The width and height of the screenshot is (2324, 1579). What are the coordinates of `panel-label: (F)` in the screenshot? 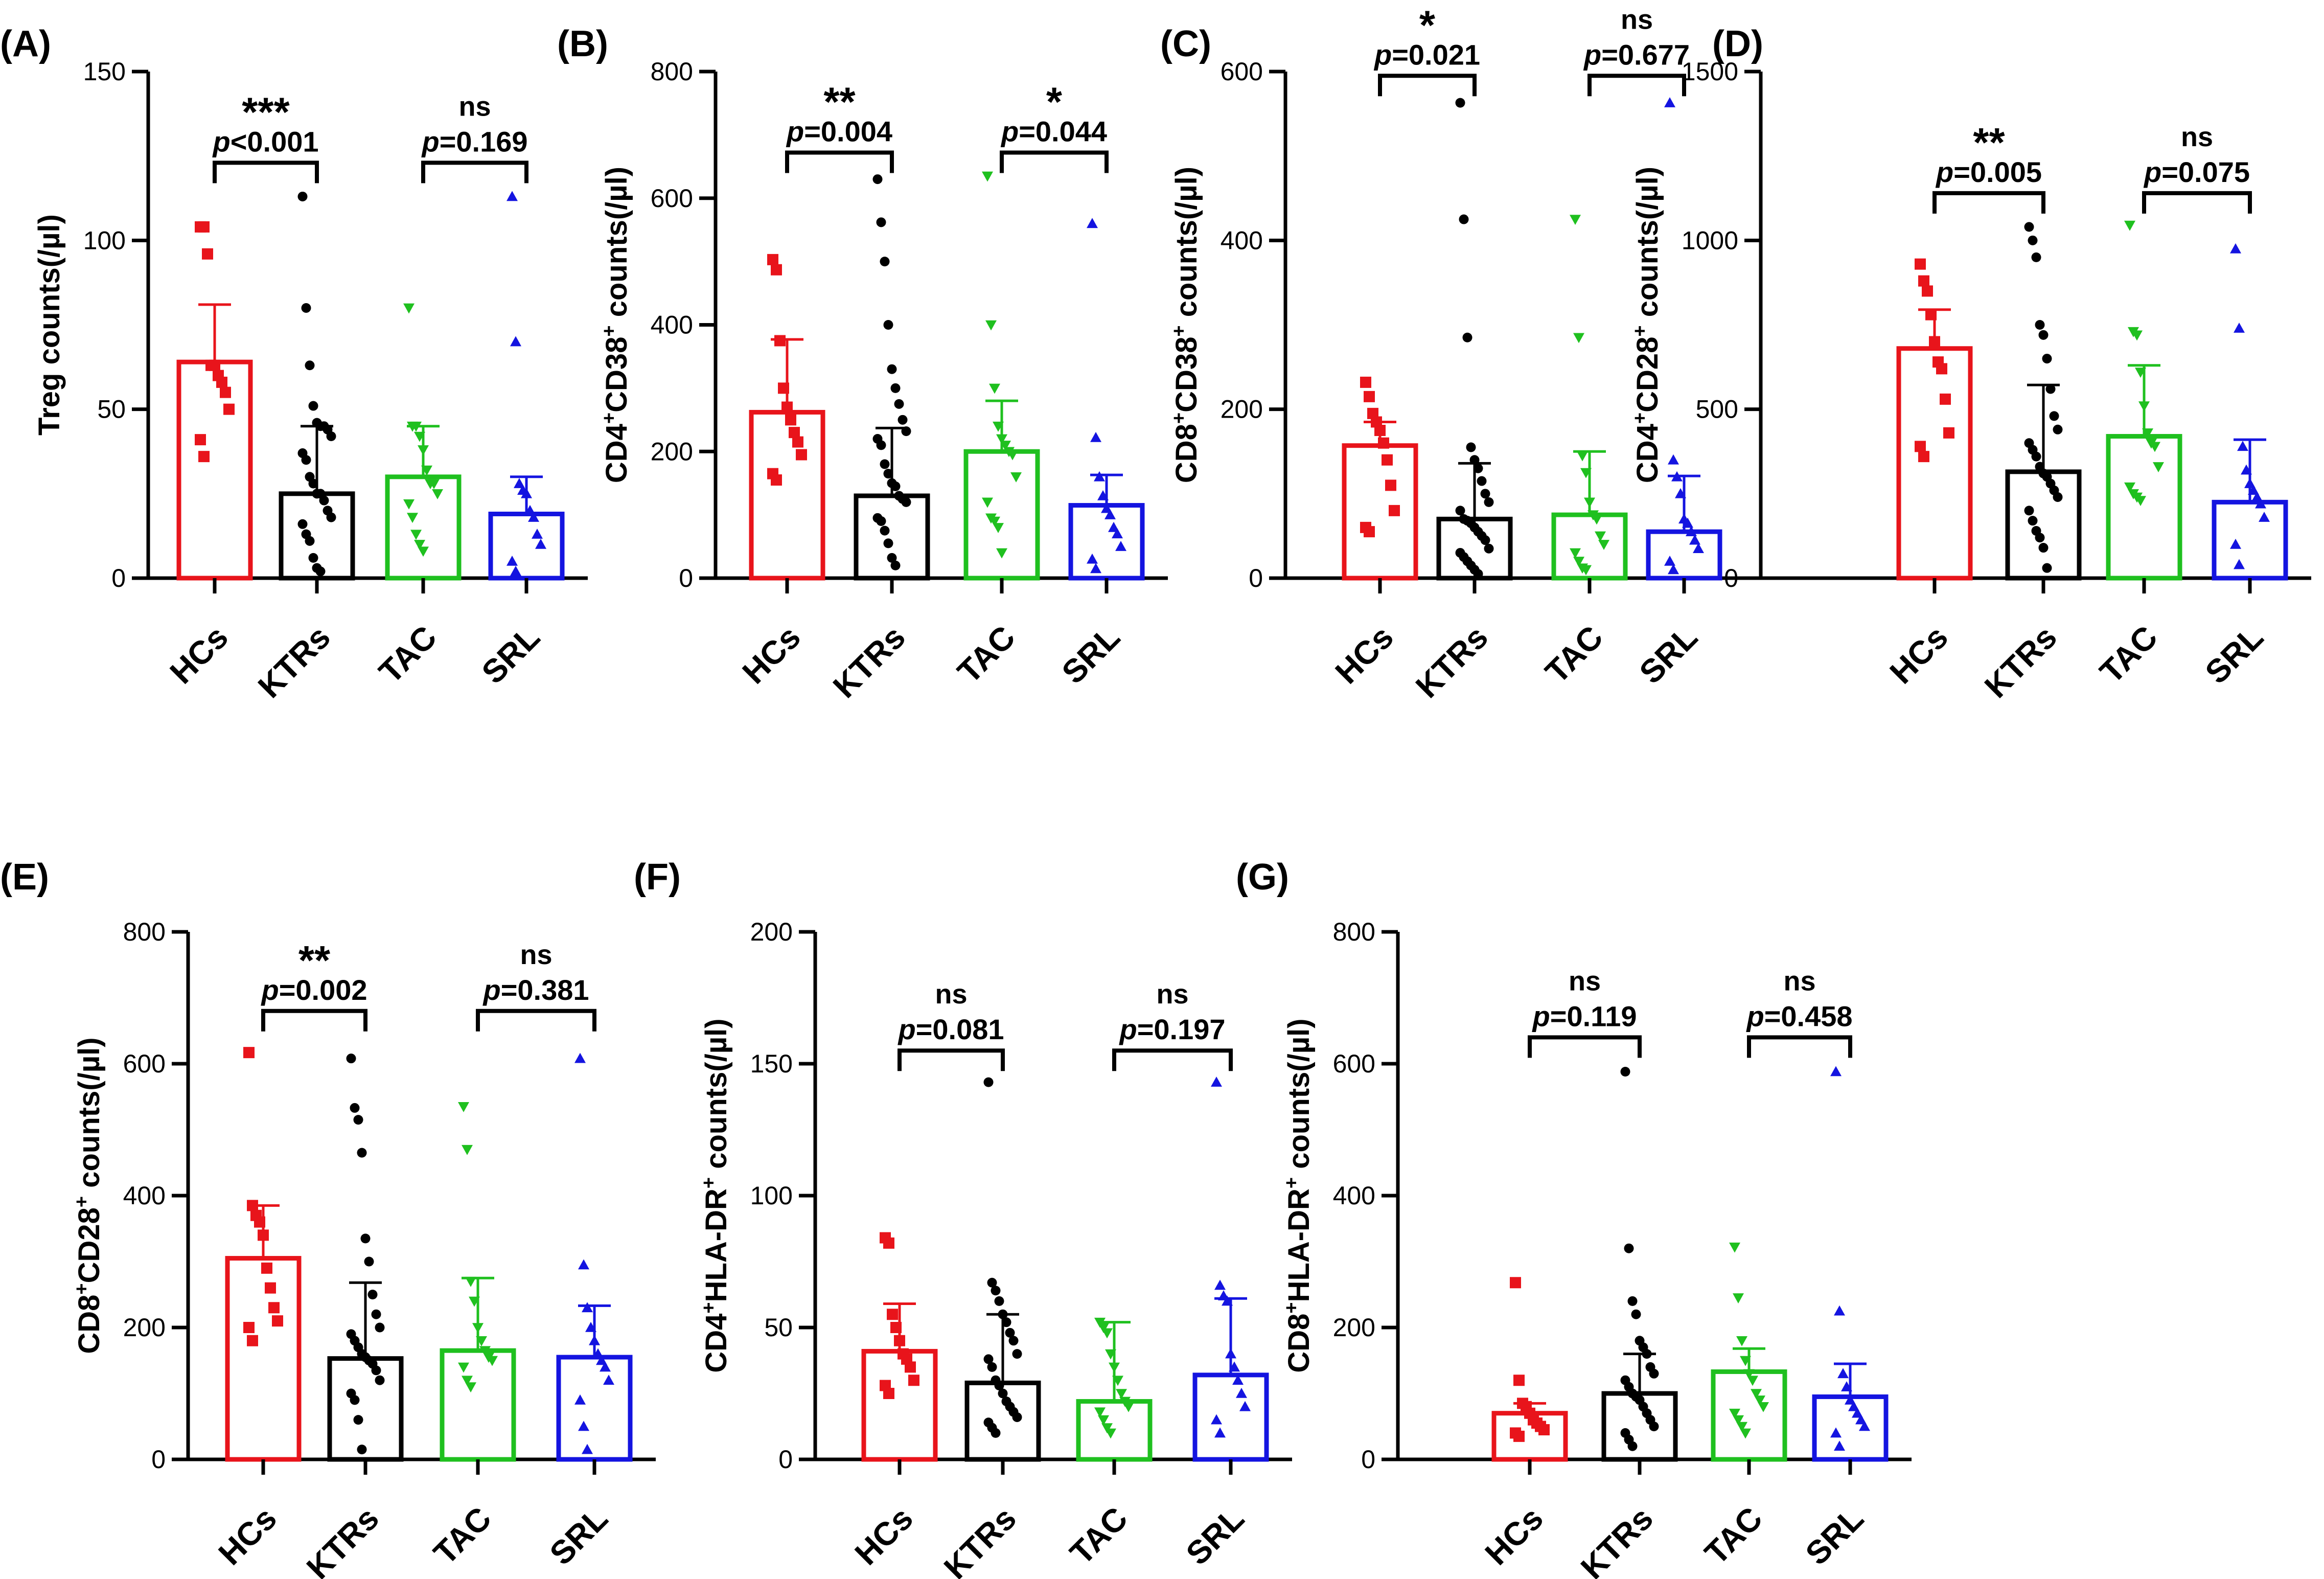 It's located at (657, 877).